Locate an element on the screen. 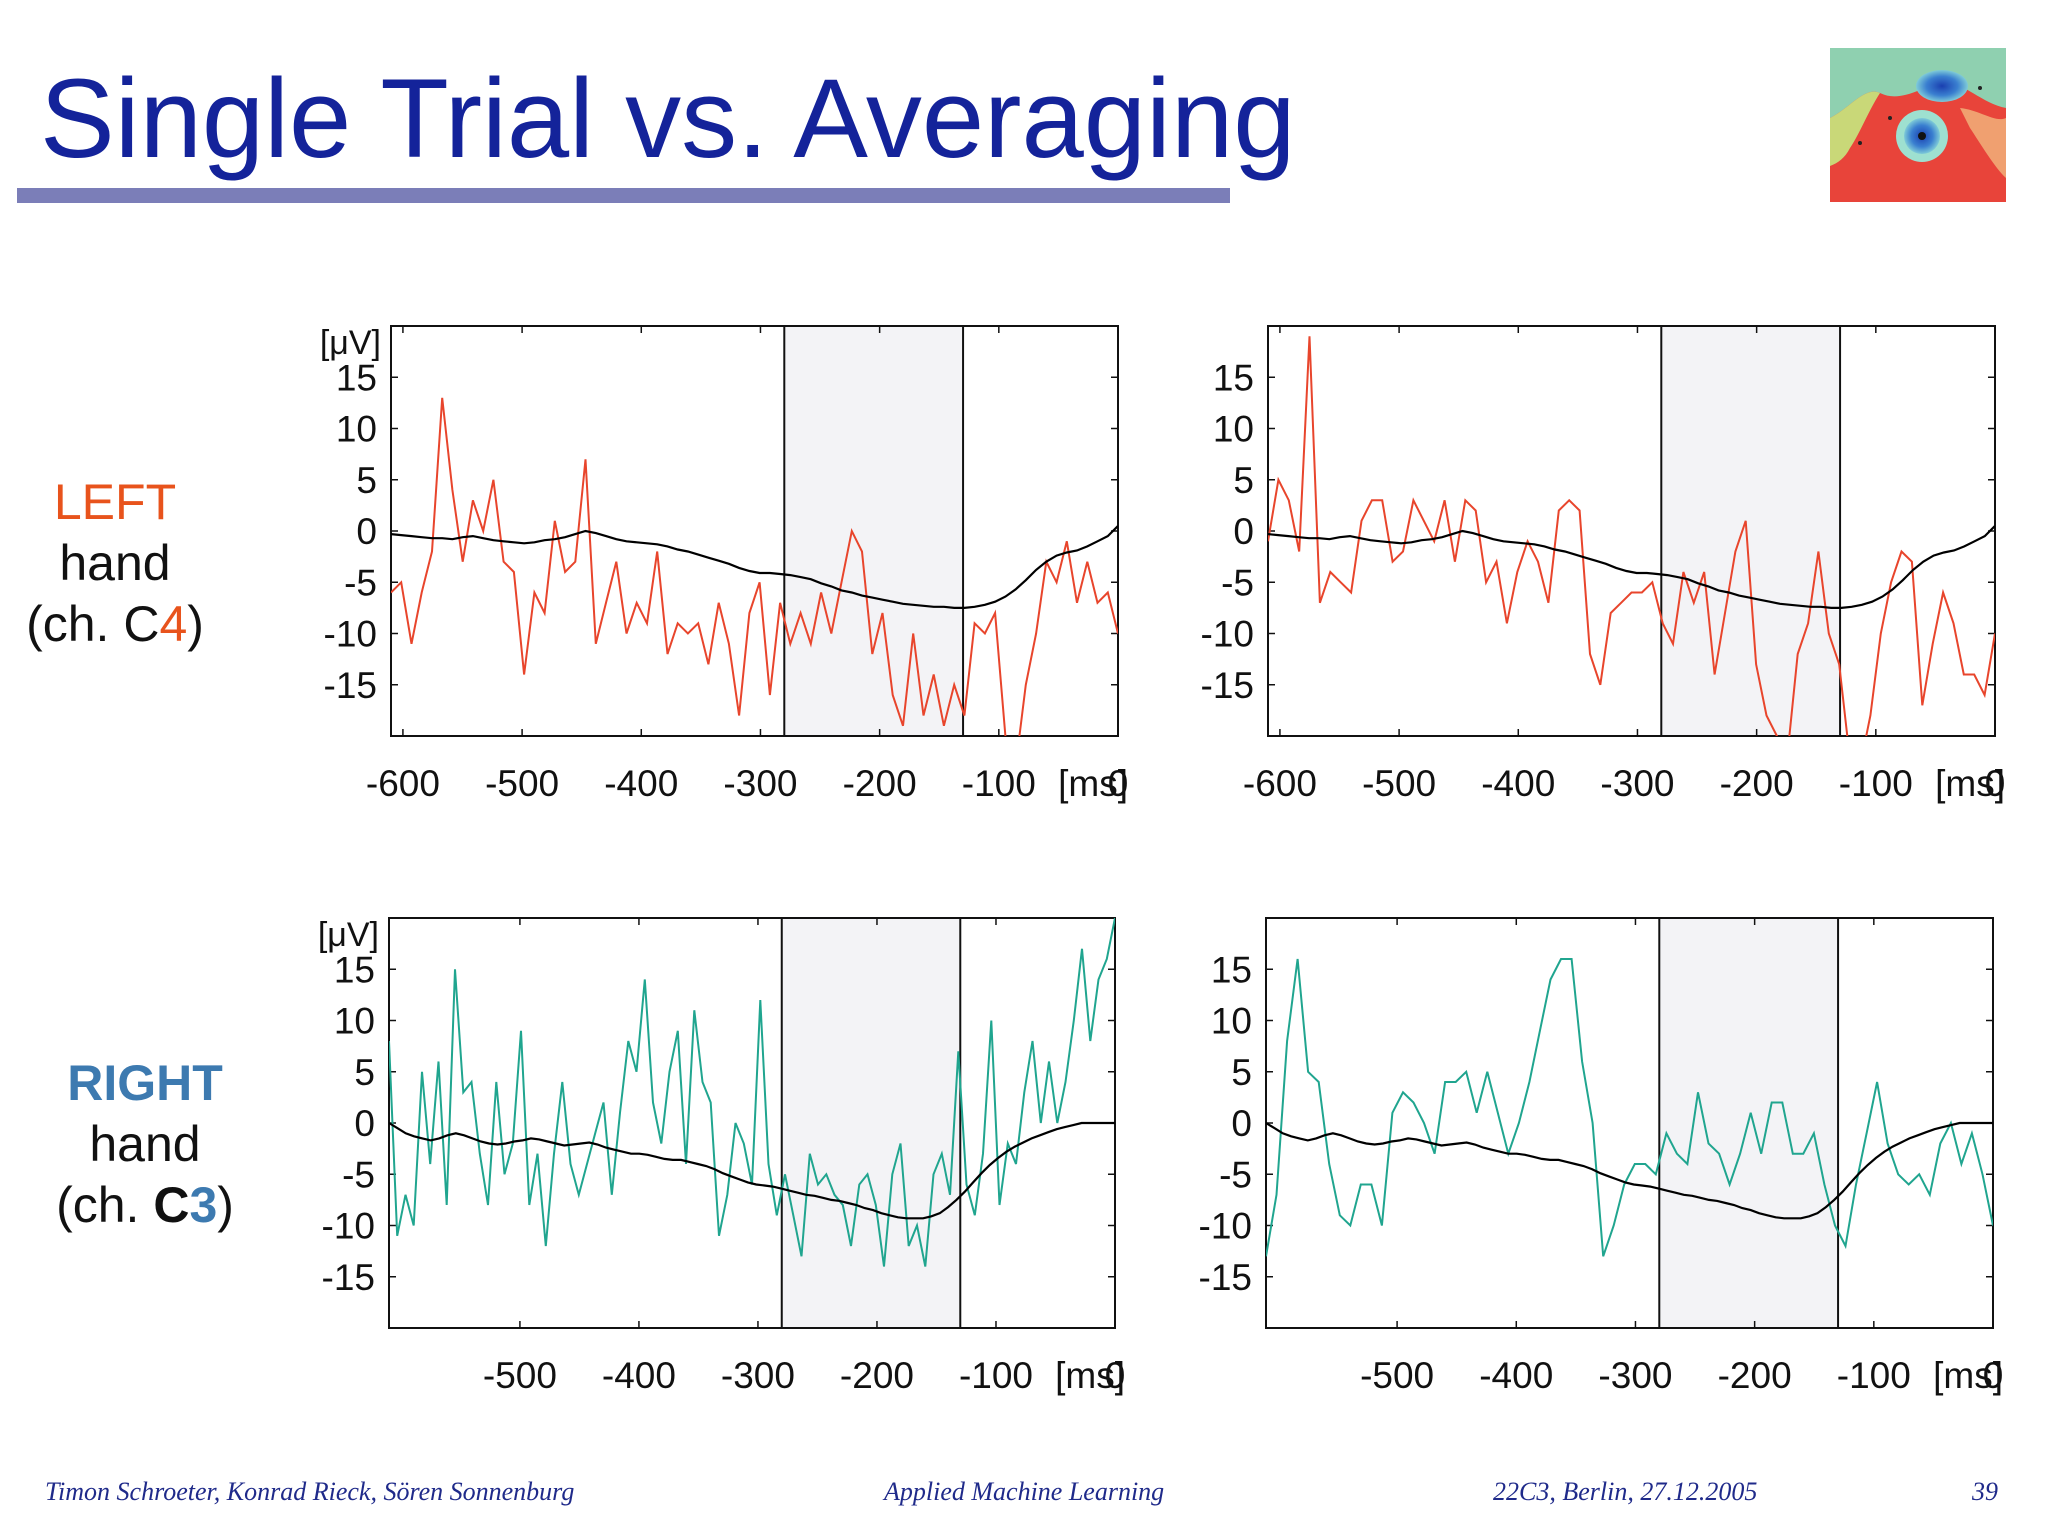 Image resolution: width=2048 pixels, height=1536 pixels. footer-venue: 22C3, Berlin, 27.12.2005 is located at coordinates (1625, 1491).